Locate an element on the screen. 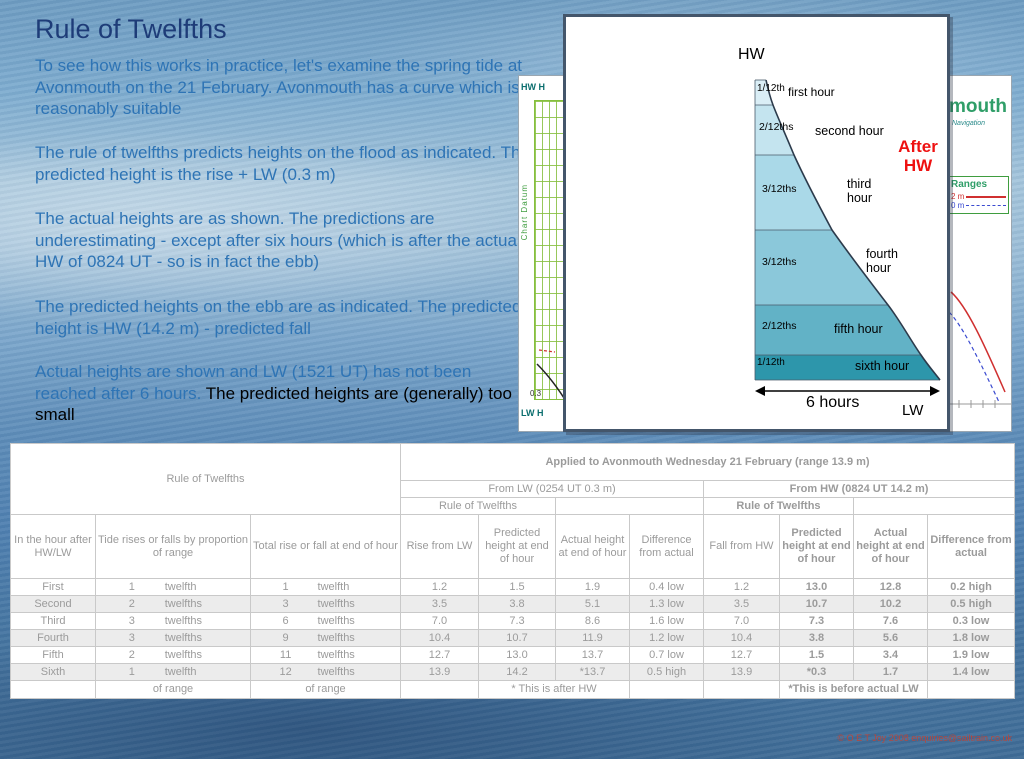 The width and height of the screenshot is (1024, 759). cell-rise-lw: 7.0 is located at coordinates (439, 621).